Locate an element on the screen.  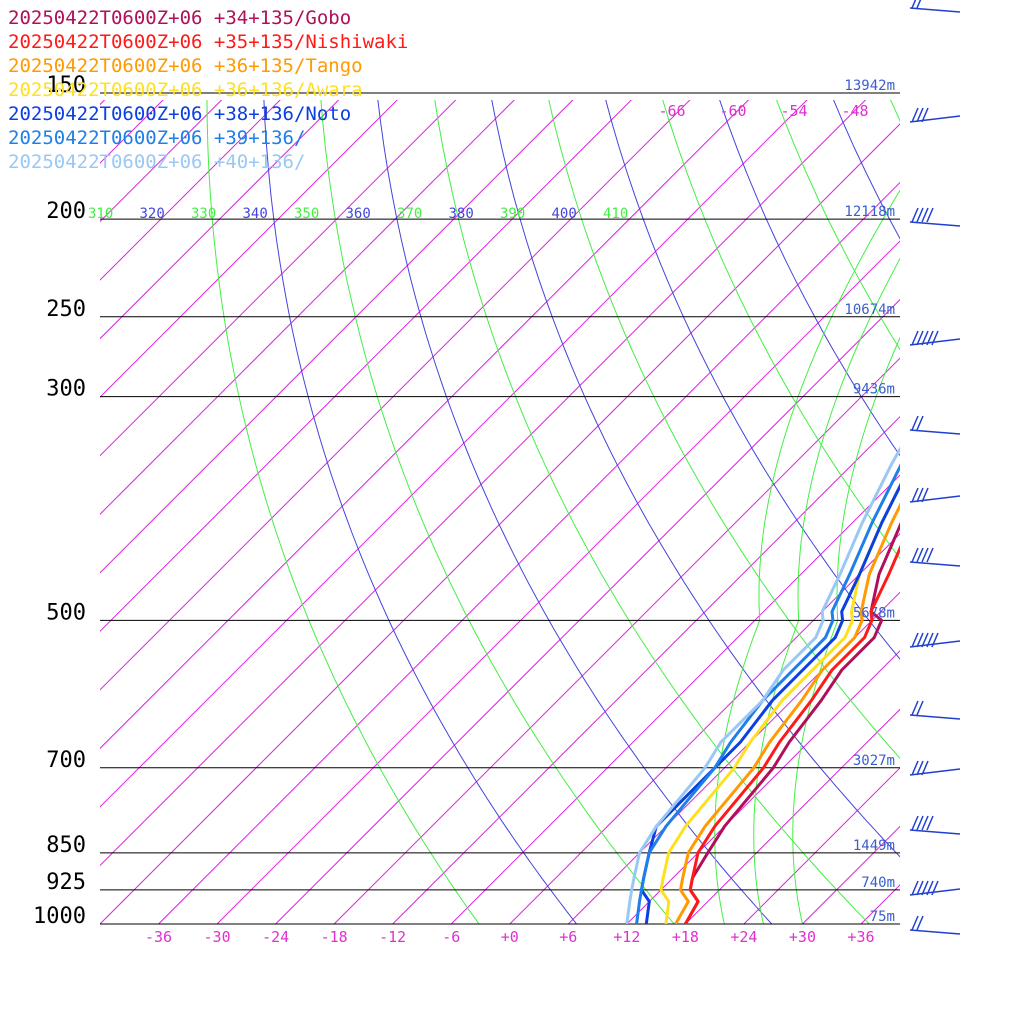
sounding-profiles is located at coordinates (762, 685).